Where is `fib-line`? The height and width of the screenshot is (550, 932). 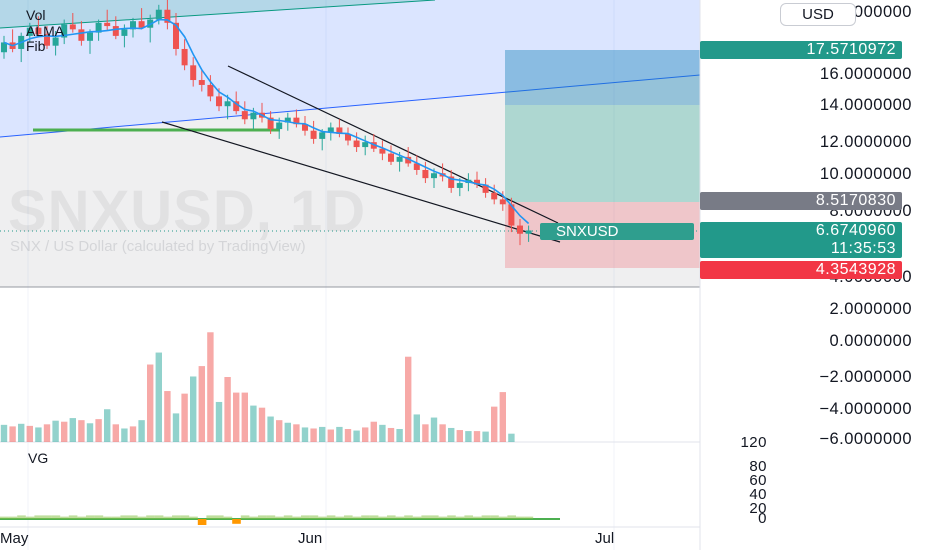 fib-line is located at coordinates (350, 106).